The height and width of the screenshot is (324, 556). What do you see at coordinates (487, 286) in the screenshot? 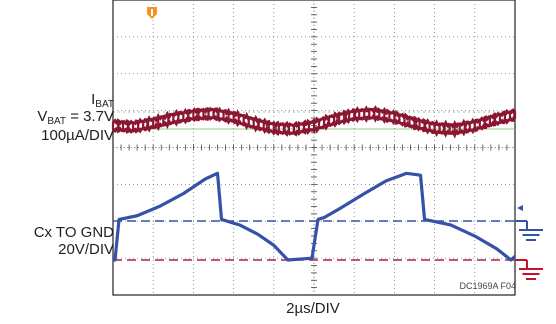
I see `figure-code: DC1969A F04` at bounding box center [487, 286].